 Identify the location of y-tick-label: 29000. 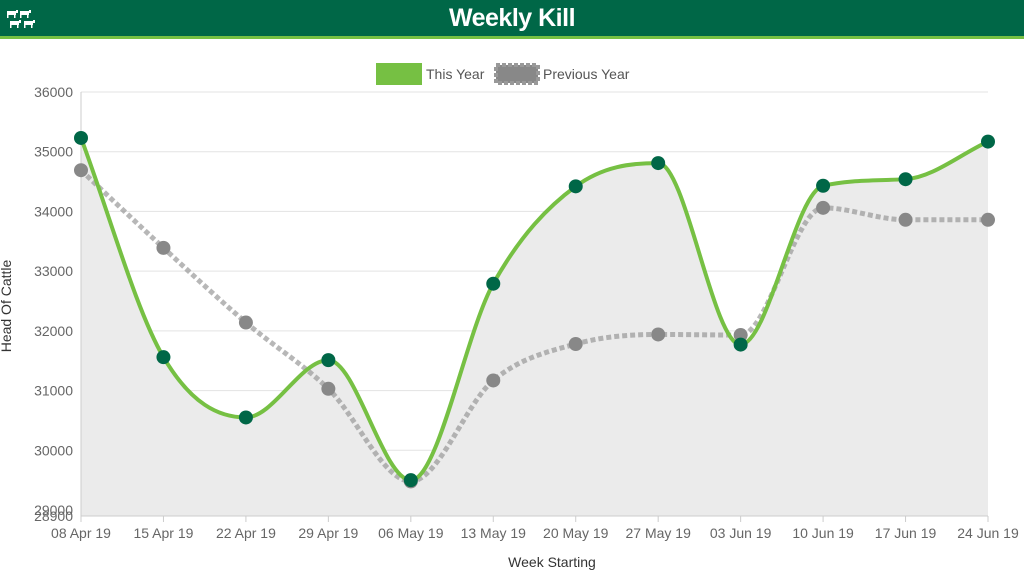
(53, 510).